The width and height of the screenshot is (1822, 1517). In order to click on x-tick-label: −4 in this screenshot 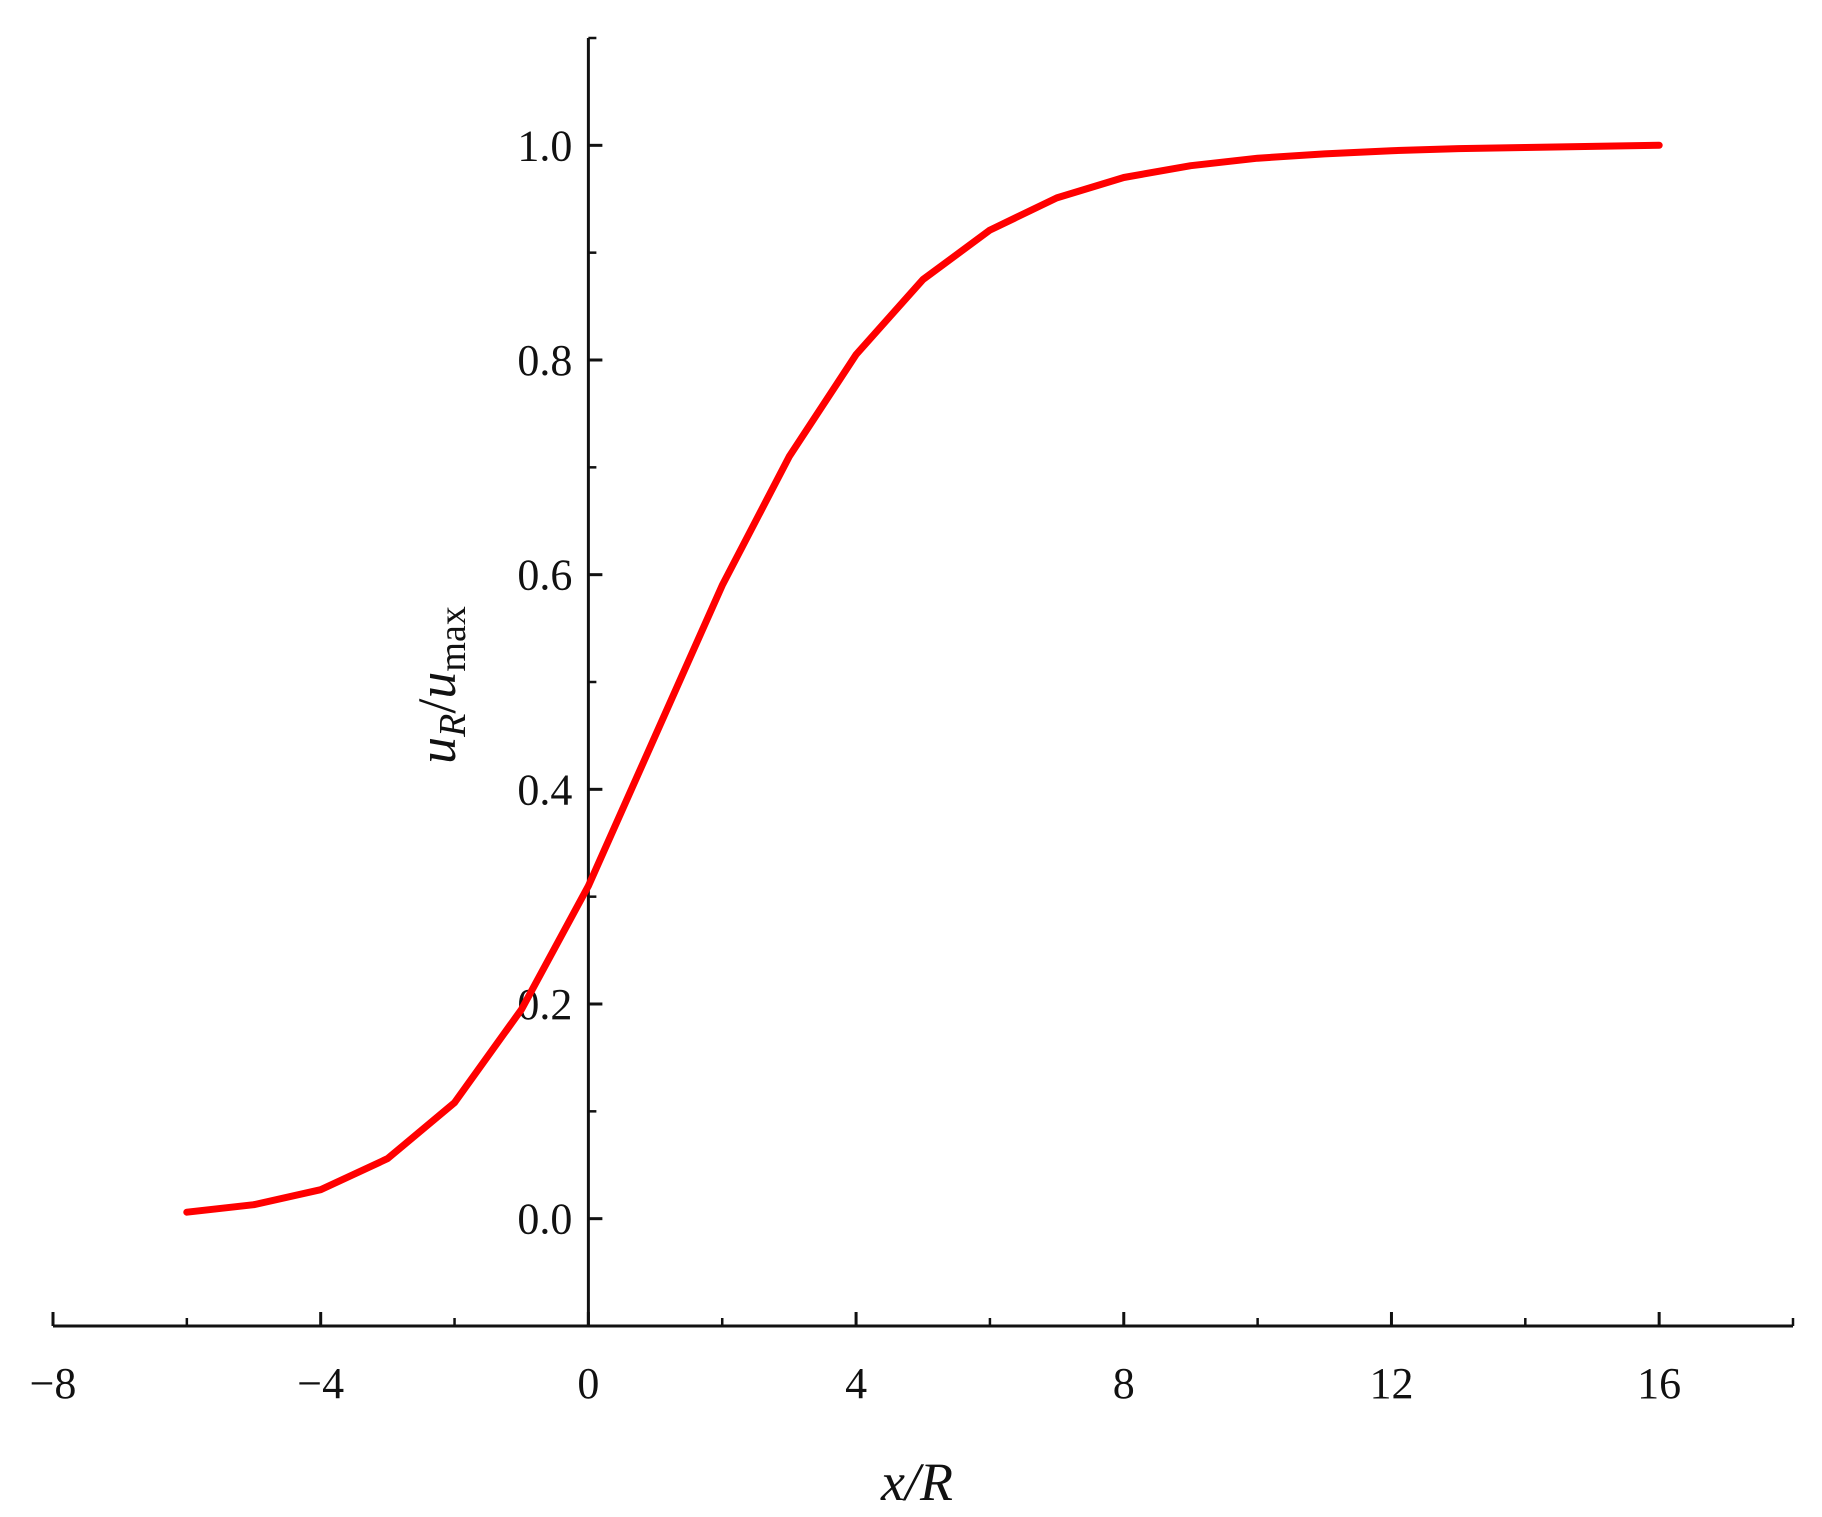, I will do `click(320, 1383)`.